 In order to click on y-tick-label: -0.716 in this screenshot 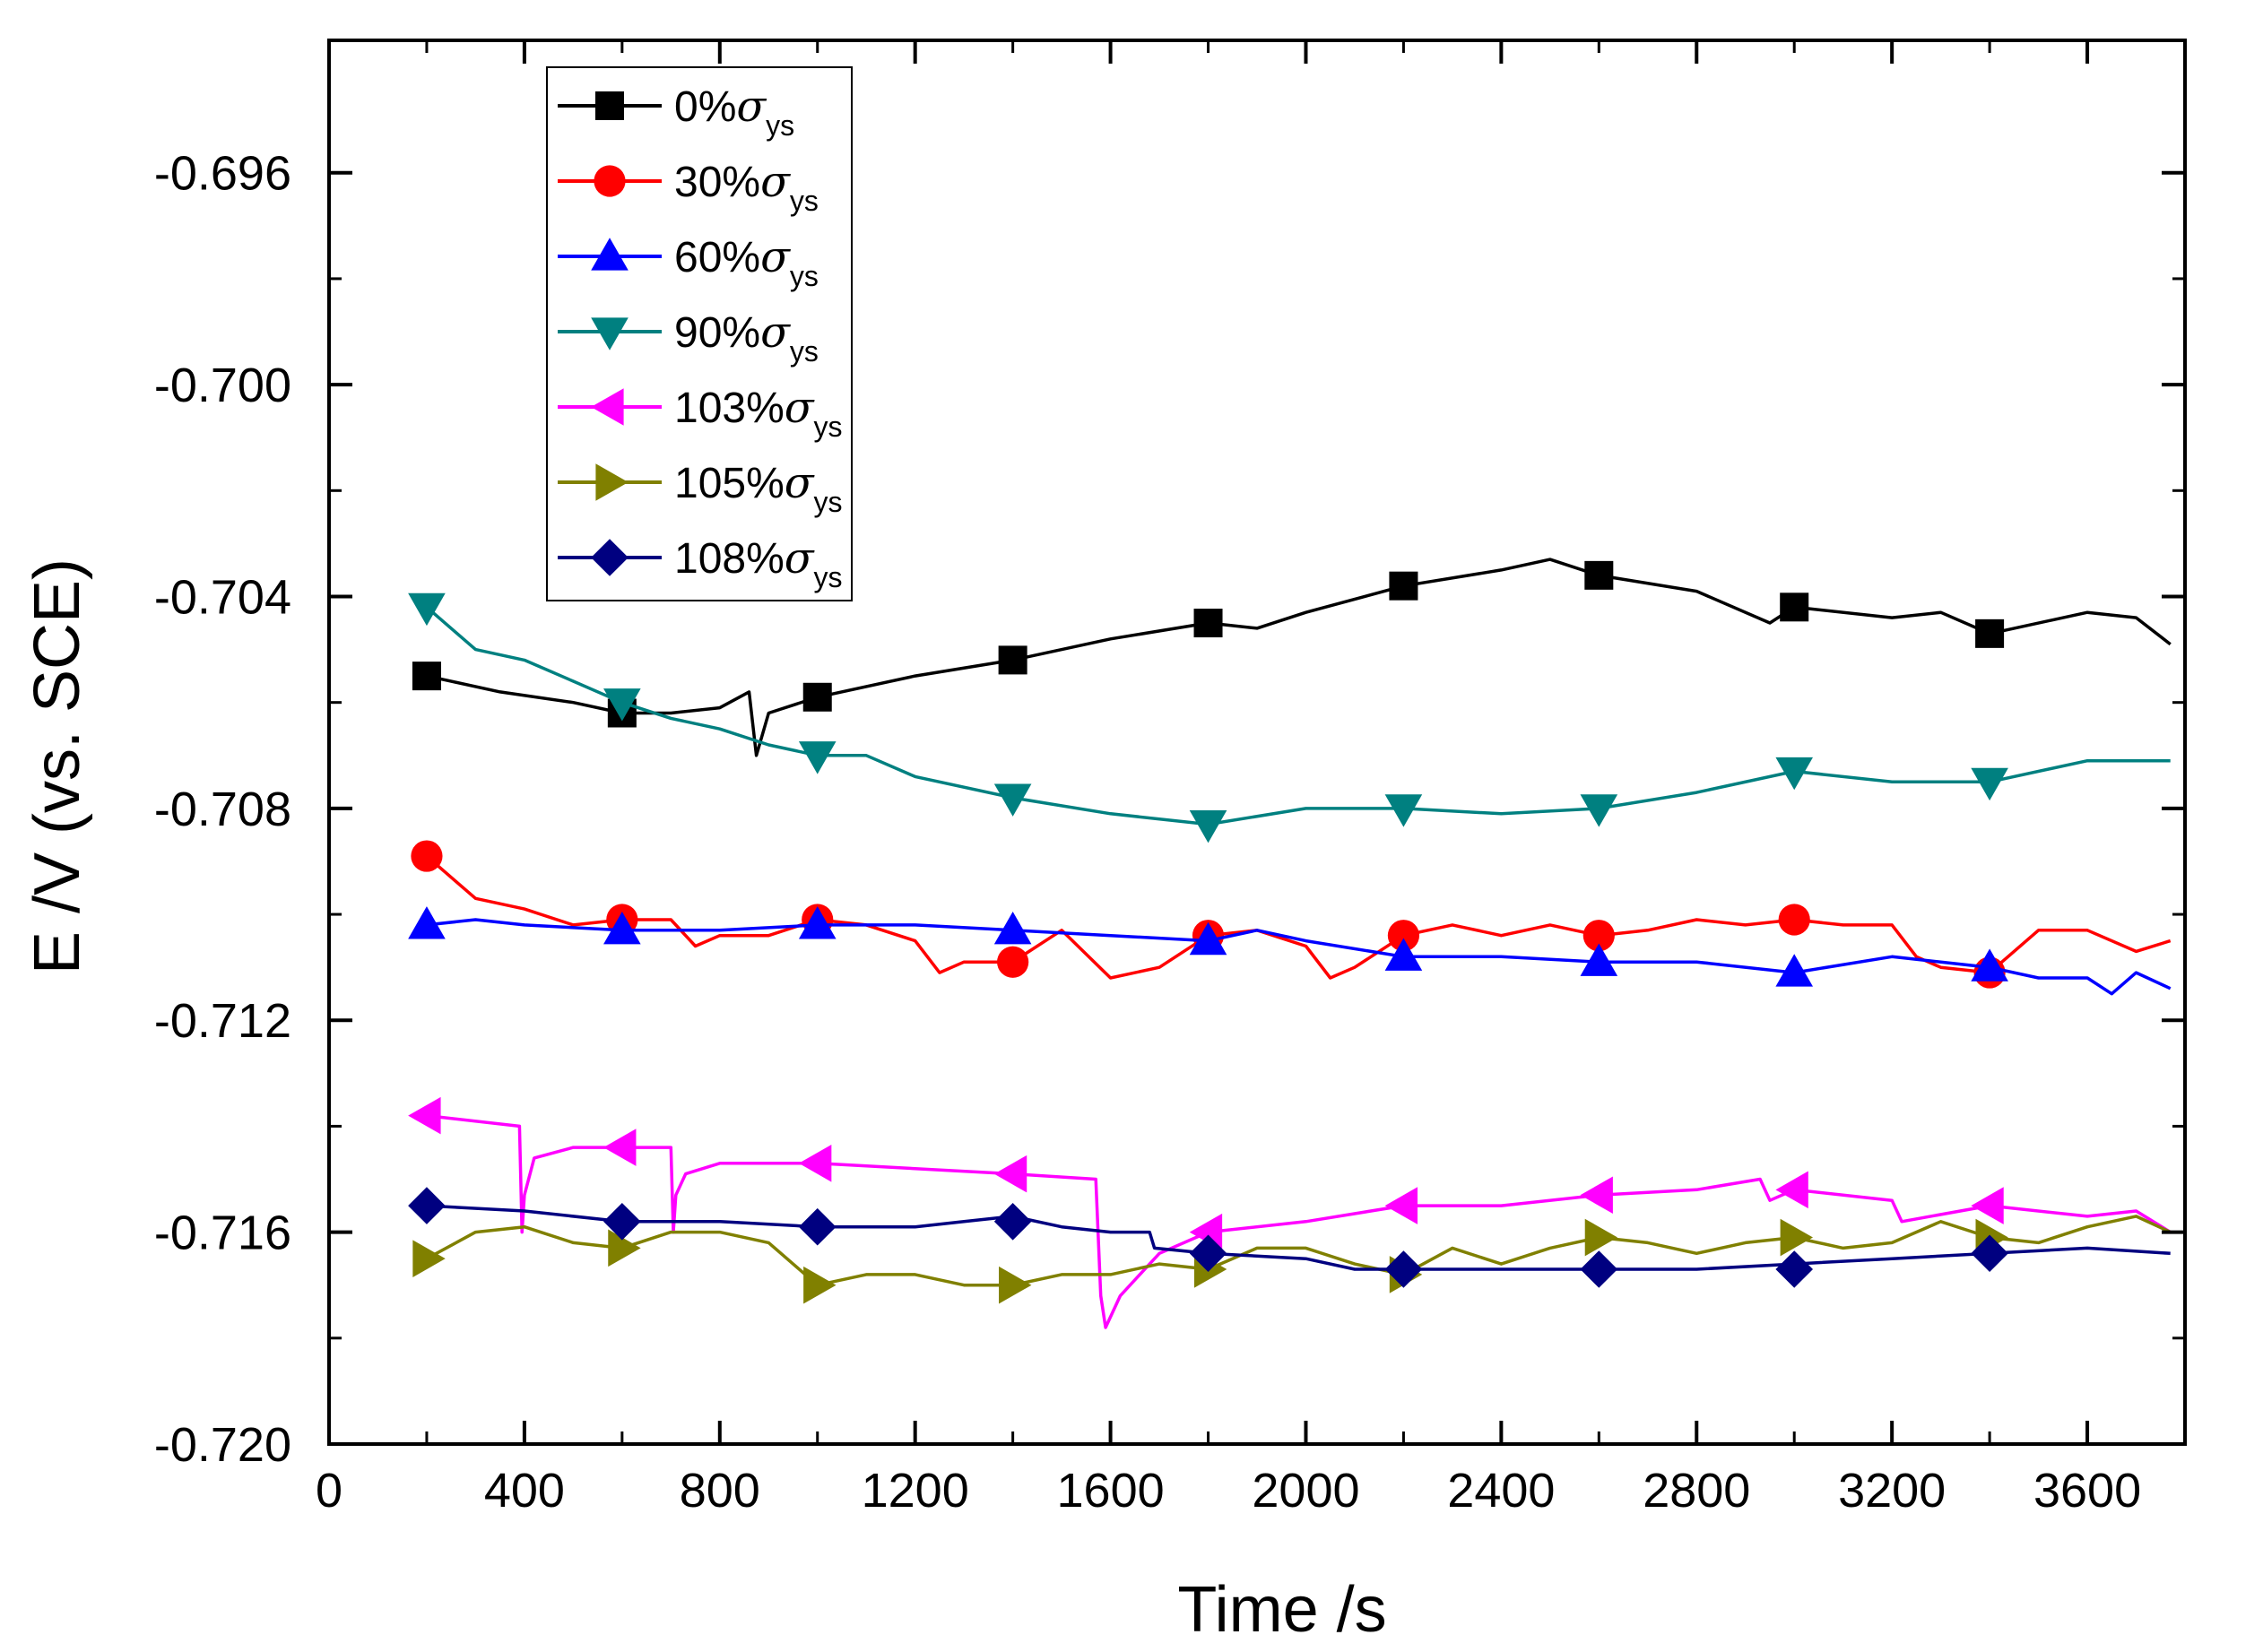, I will do `click(223, 1233)`.